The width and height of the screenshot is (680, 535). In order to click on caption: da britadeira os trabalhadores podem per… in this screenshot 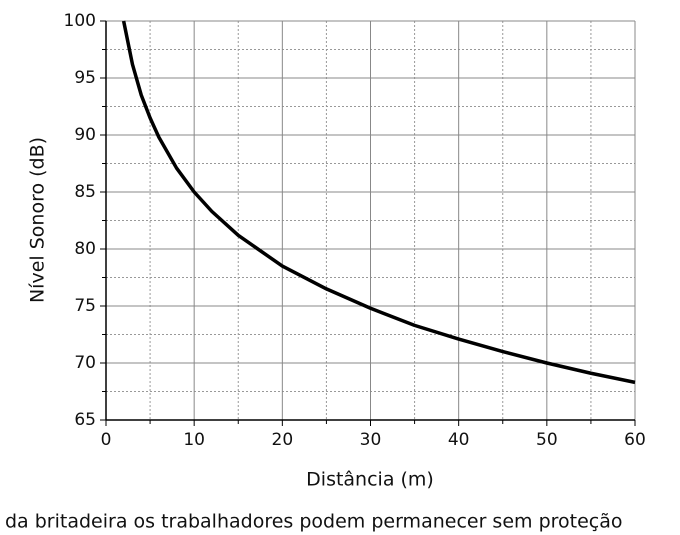, I will do `click(314, 522)`.